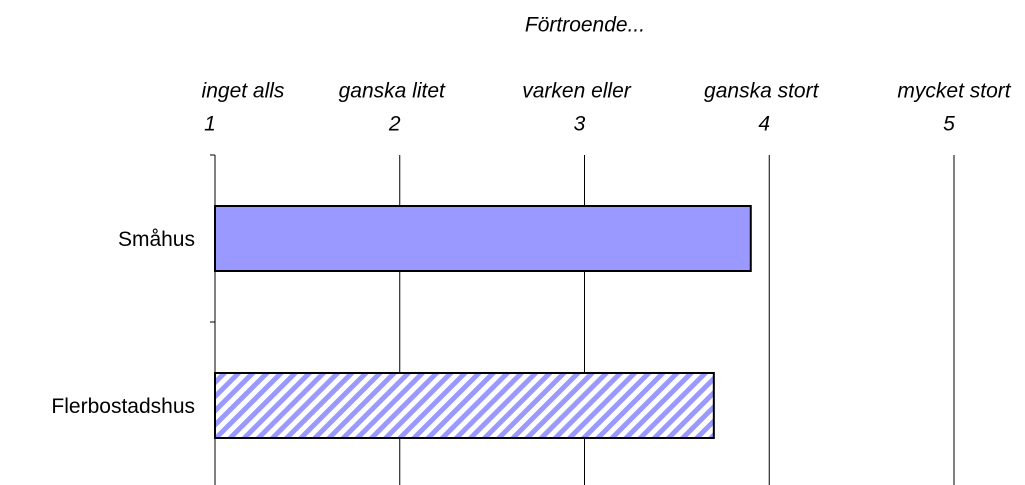 The width and height of the screenshot is (1025, 485). What do you see at coordinates (762, 91) in the screenshot?
I see `x-tick-word: ganska stort` at bounding box center [762, 91].